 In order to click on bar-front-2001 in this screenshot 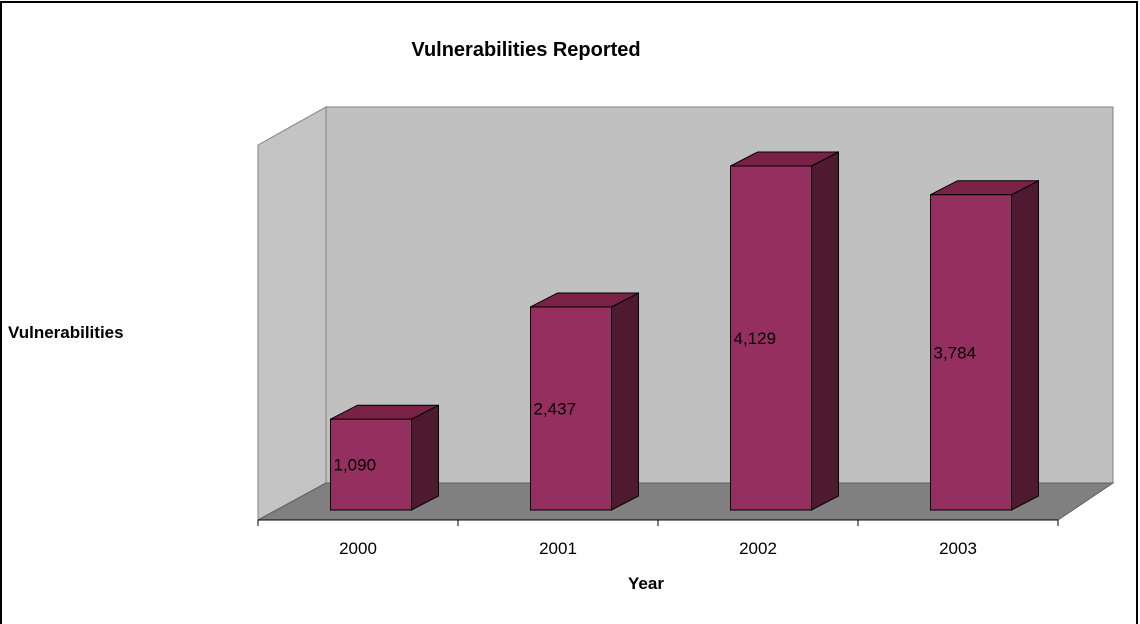, I will do `click(571, 408)`.